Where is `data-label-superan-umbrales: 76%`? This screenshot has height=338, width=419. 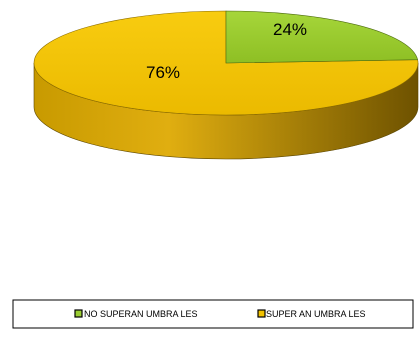 data-label-superan-umbrales: 76% is located at coordinates (163, 72).